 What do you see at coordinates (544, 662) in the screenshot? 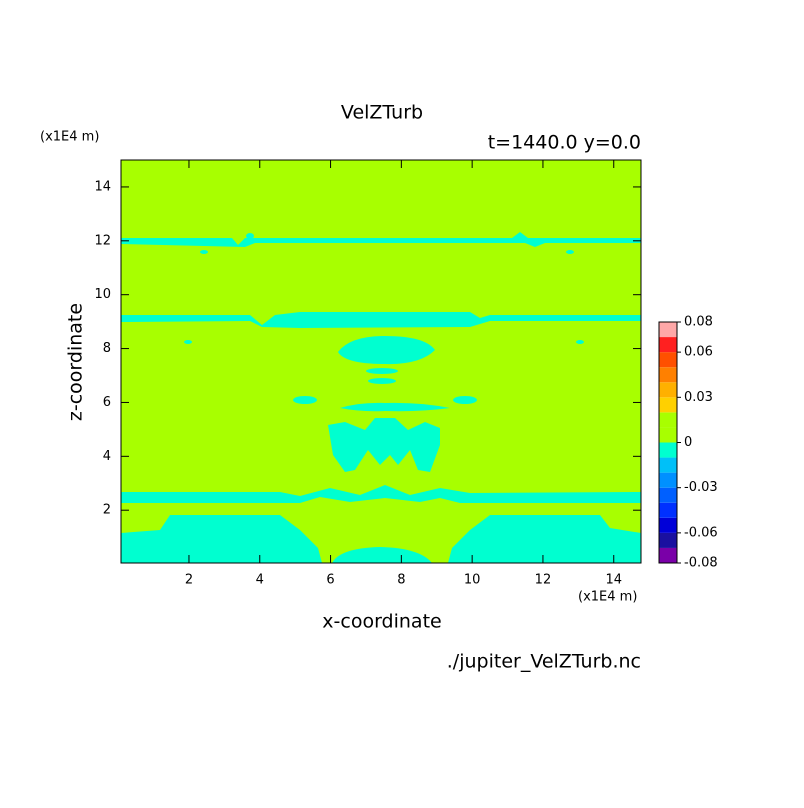
I see `file-label: ./jupiter_VelZTurb.nc` at bounding box center [544, 662].